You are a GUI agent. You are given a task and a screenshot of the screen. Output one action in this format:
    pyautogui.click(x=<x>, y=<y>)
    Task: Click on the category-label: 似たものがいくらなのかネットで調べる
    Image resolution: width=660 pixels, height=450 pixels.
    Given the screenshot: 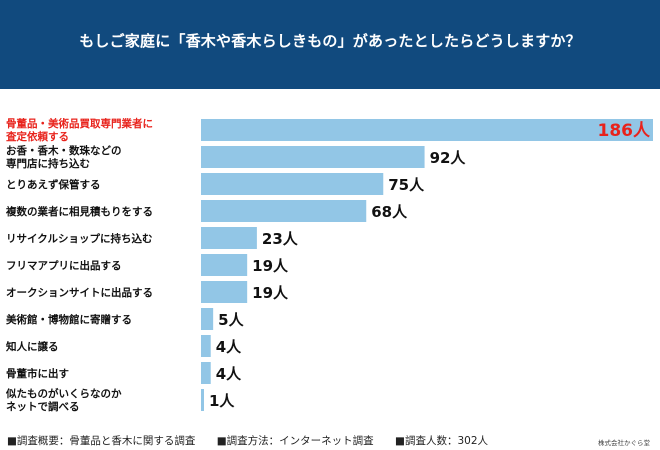 What is the action you would take?
    pyautogui.click(x=63, y=400)
    